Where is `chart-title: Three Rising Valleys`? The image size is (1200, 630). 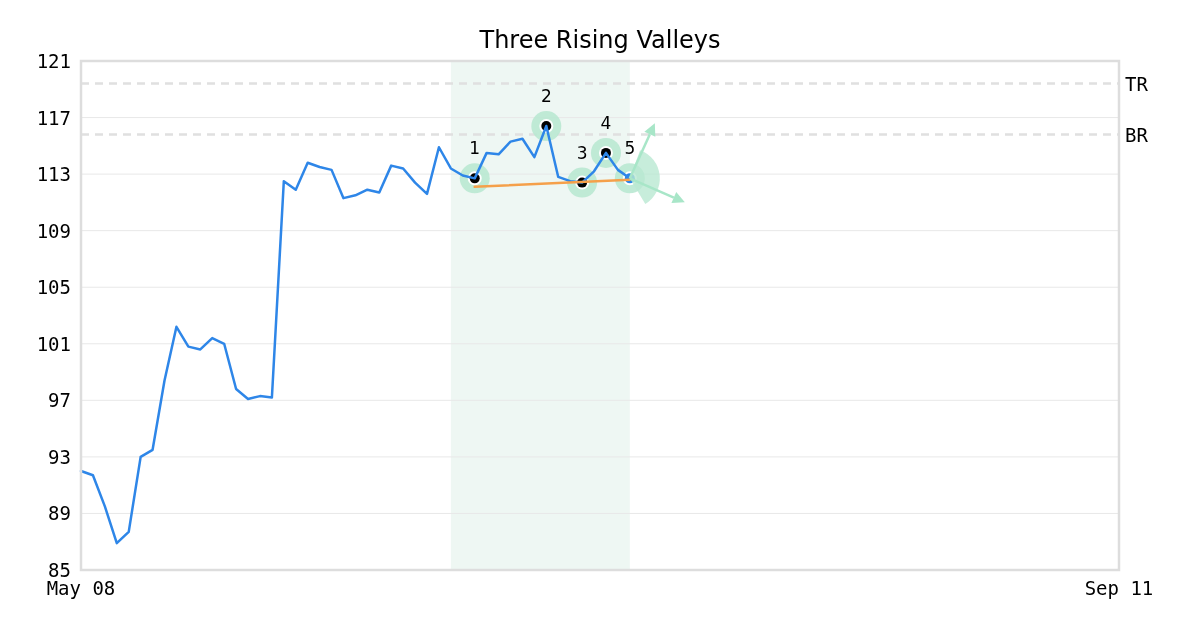 chart-title: Three Rising Valleys is located at coordinates (599, 40).